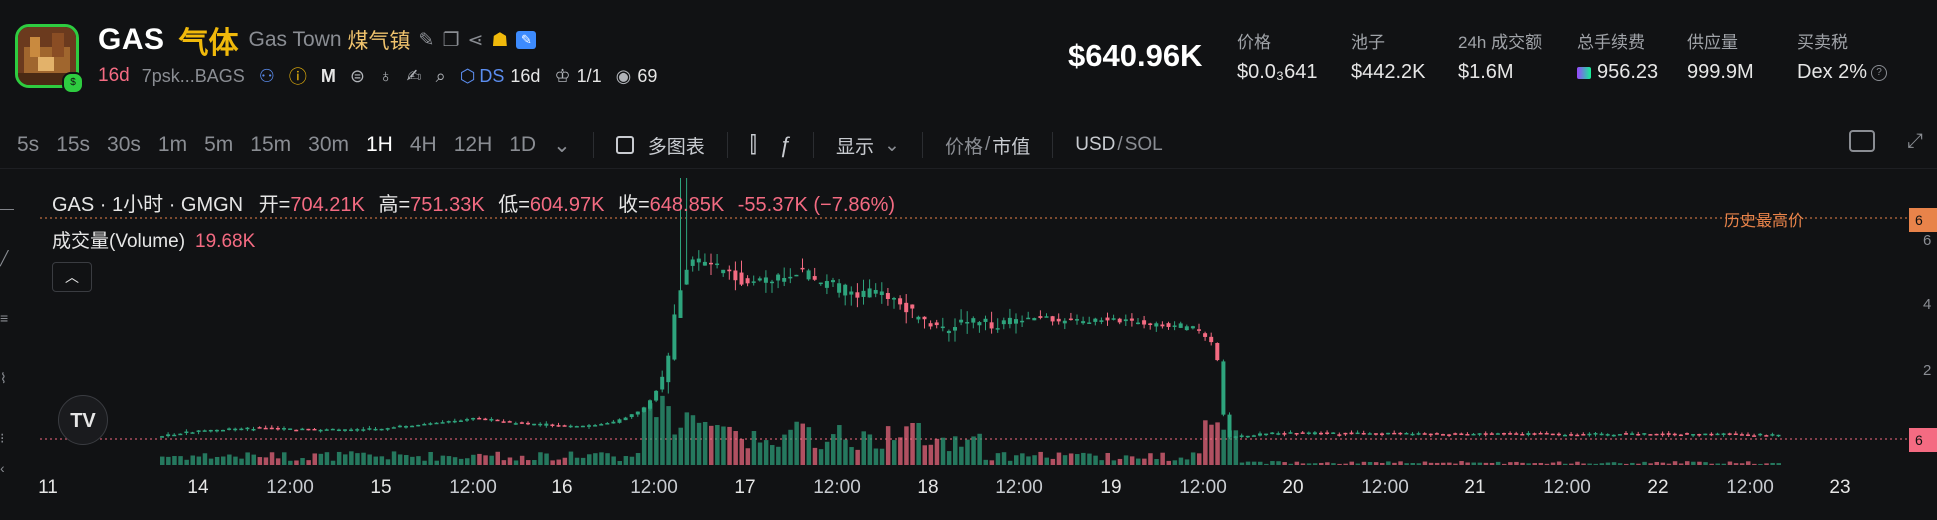 This screenshot has width=1937, height=520. Describe the element at coordinates (1879, 72) in the screenshot. I see `help-icon: ?` at that location.